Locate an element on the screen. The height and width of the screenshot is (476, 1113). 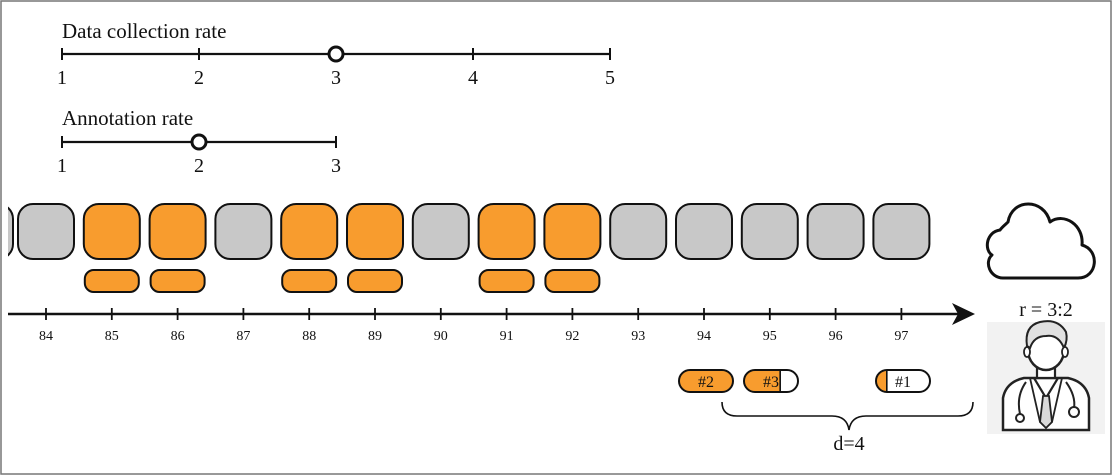
annotation-rate-title: Annotation rate is located at coordinates (127, 118).